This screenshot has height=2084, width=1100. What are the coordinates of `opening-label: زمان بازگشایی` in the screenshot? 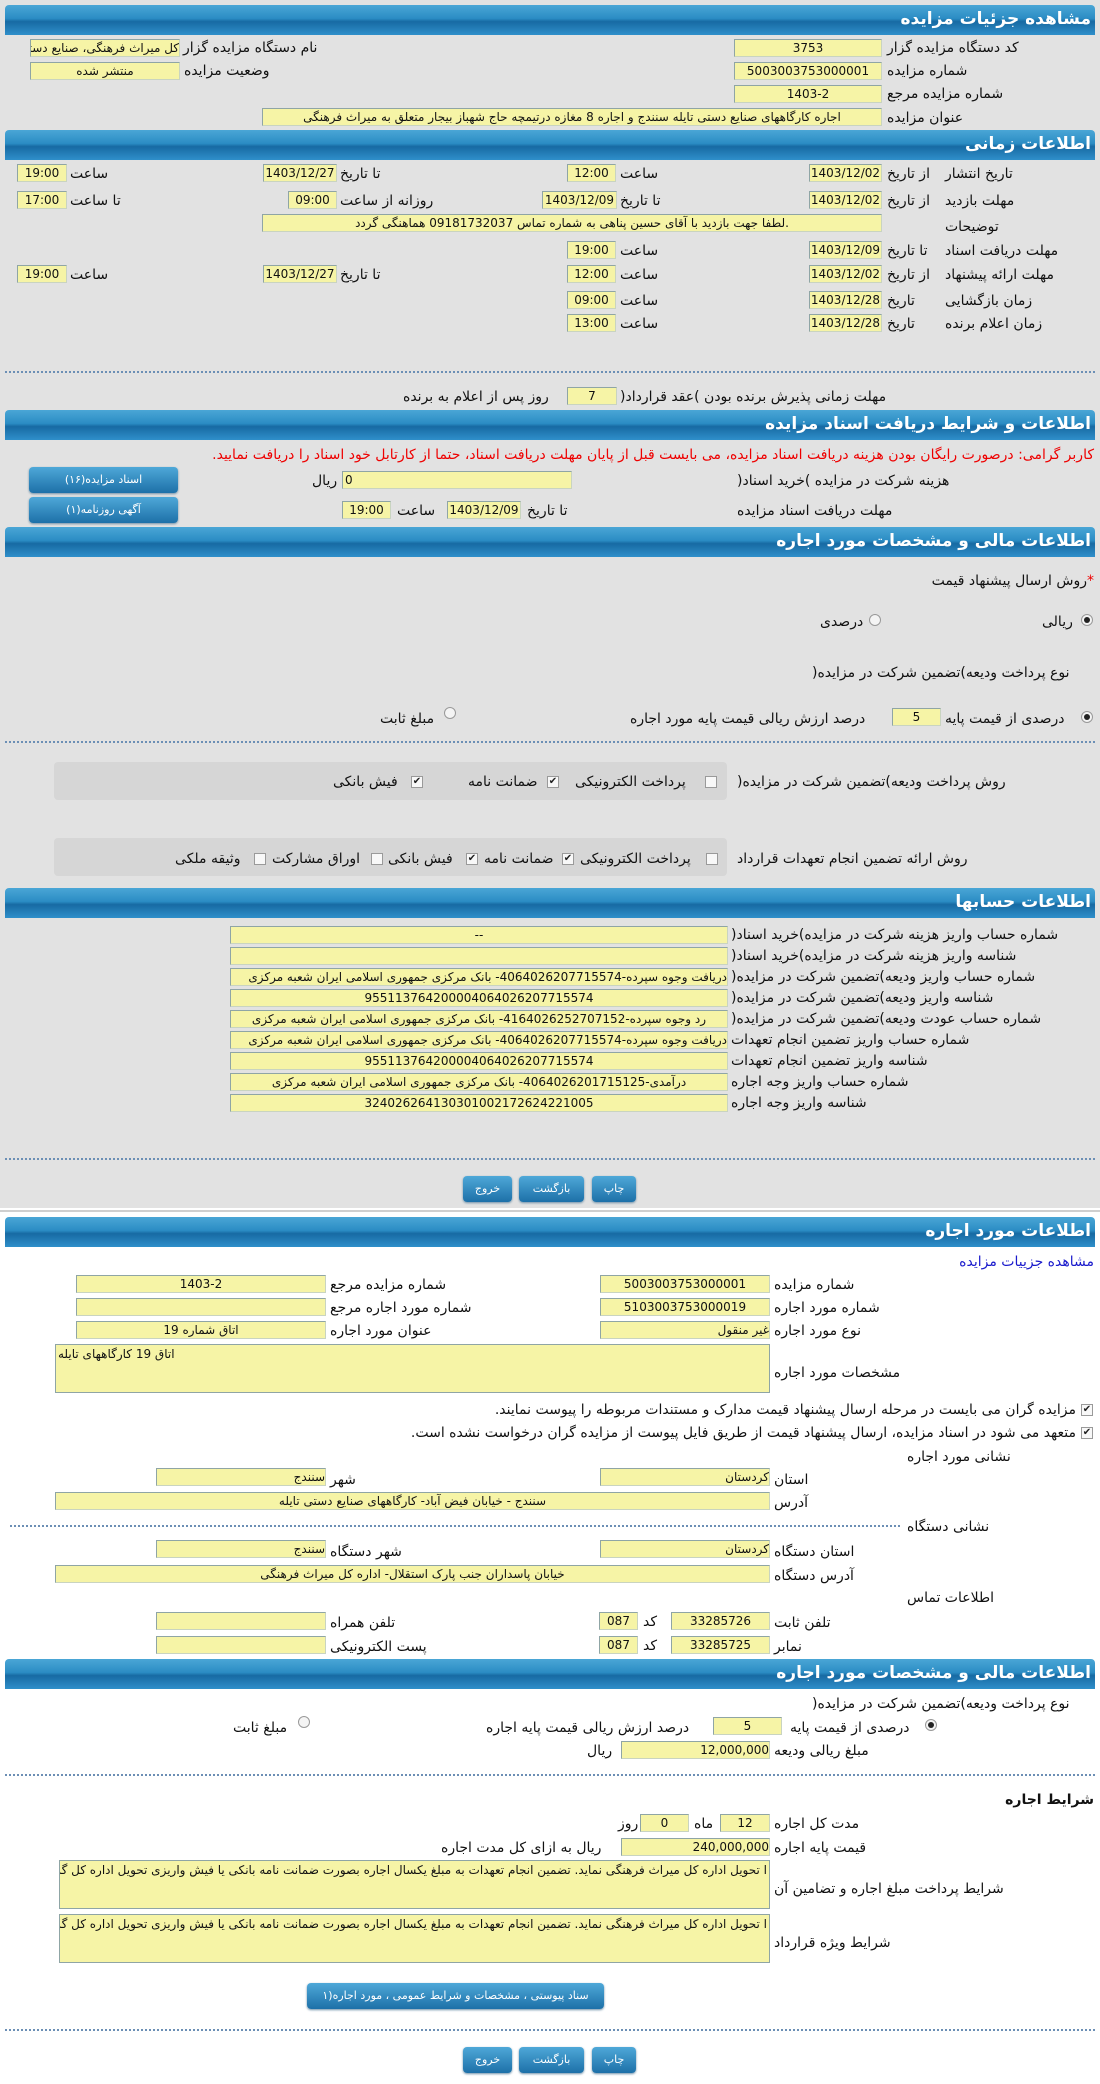 It's located at (989, 301).